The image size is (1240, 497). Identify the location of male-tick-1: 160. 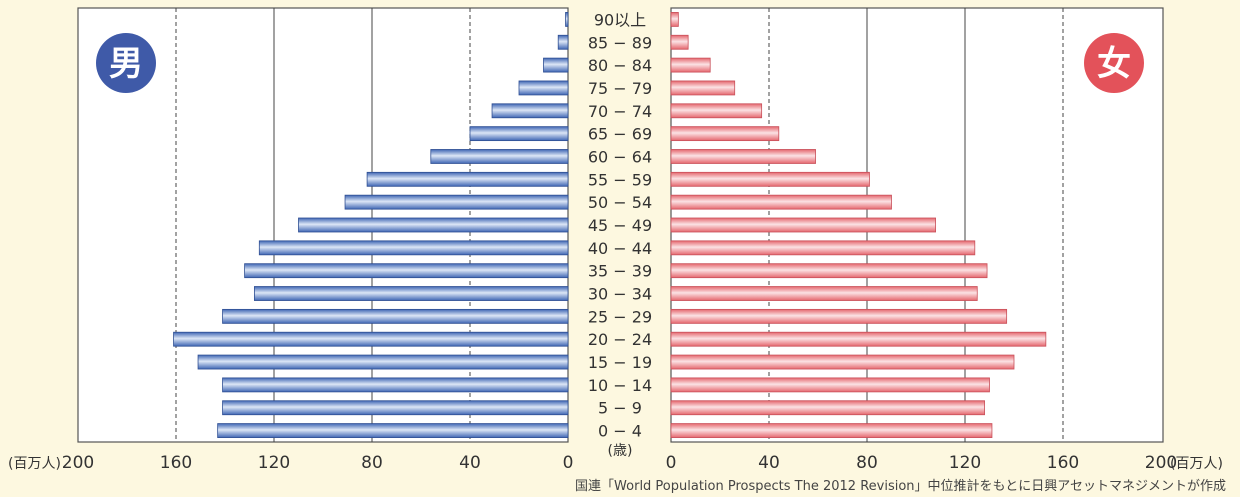
(176, 463).